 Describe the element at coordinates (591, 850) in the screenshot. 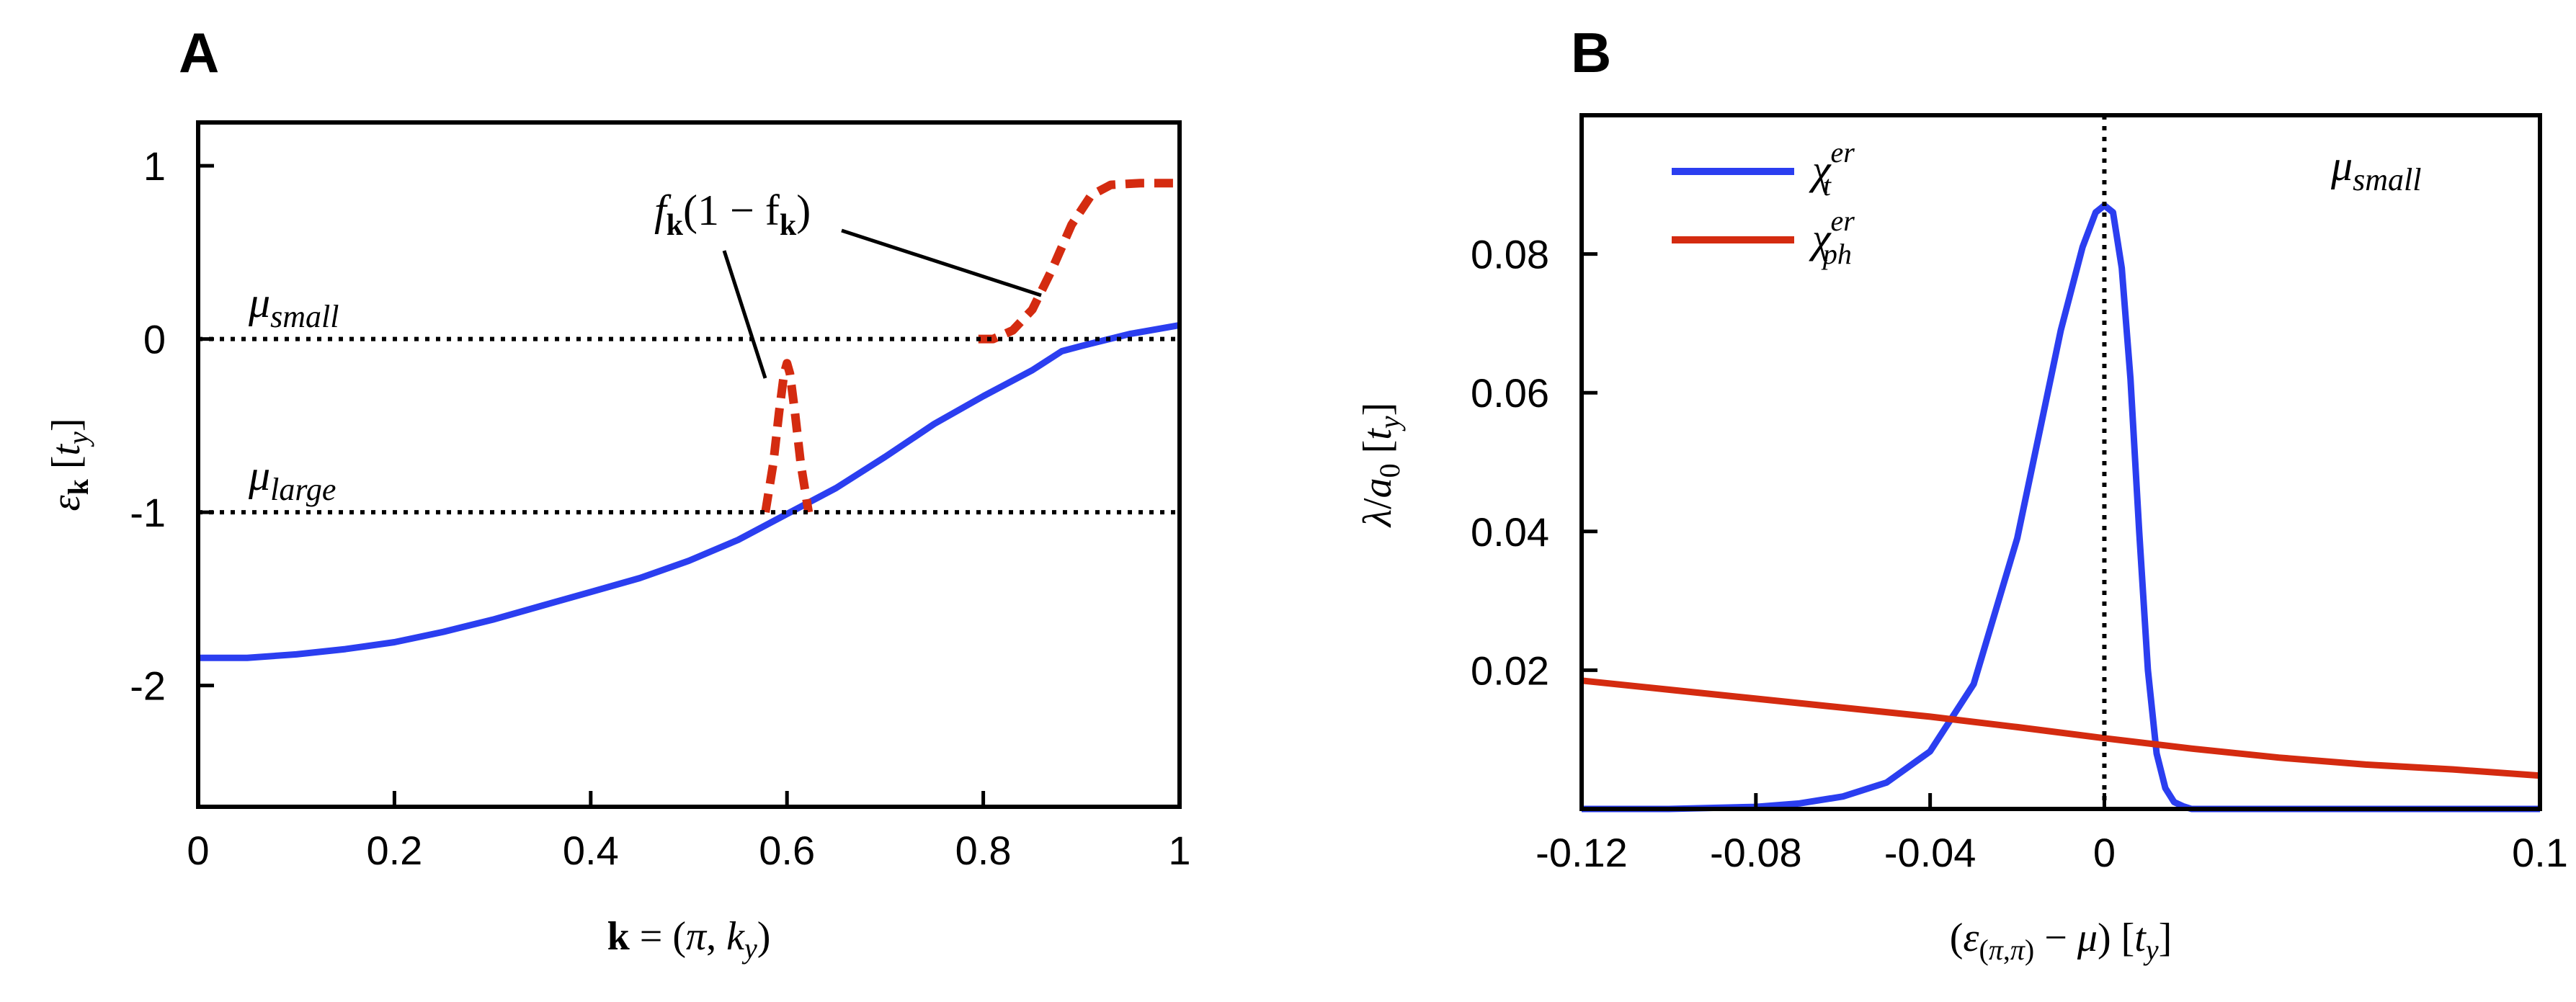

I see `panel-a-x-tick-label: 0.4` at that location.